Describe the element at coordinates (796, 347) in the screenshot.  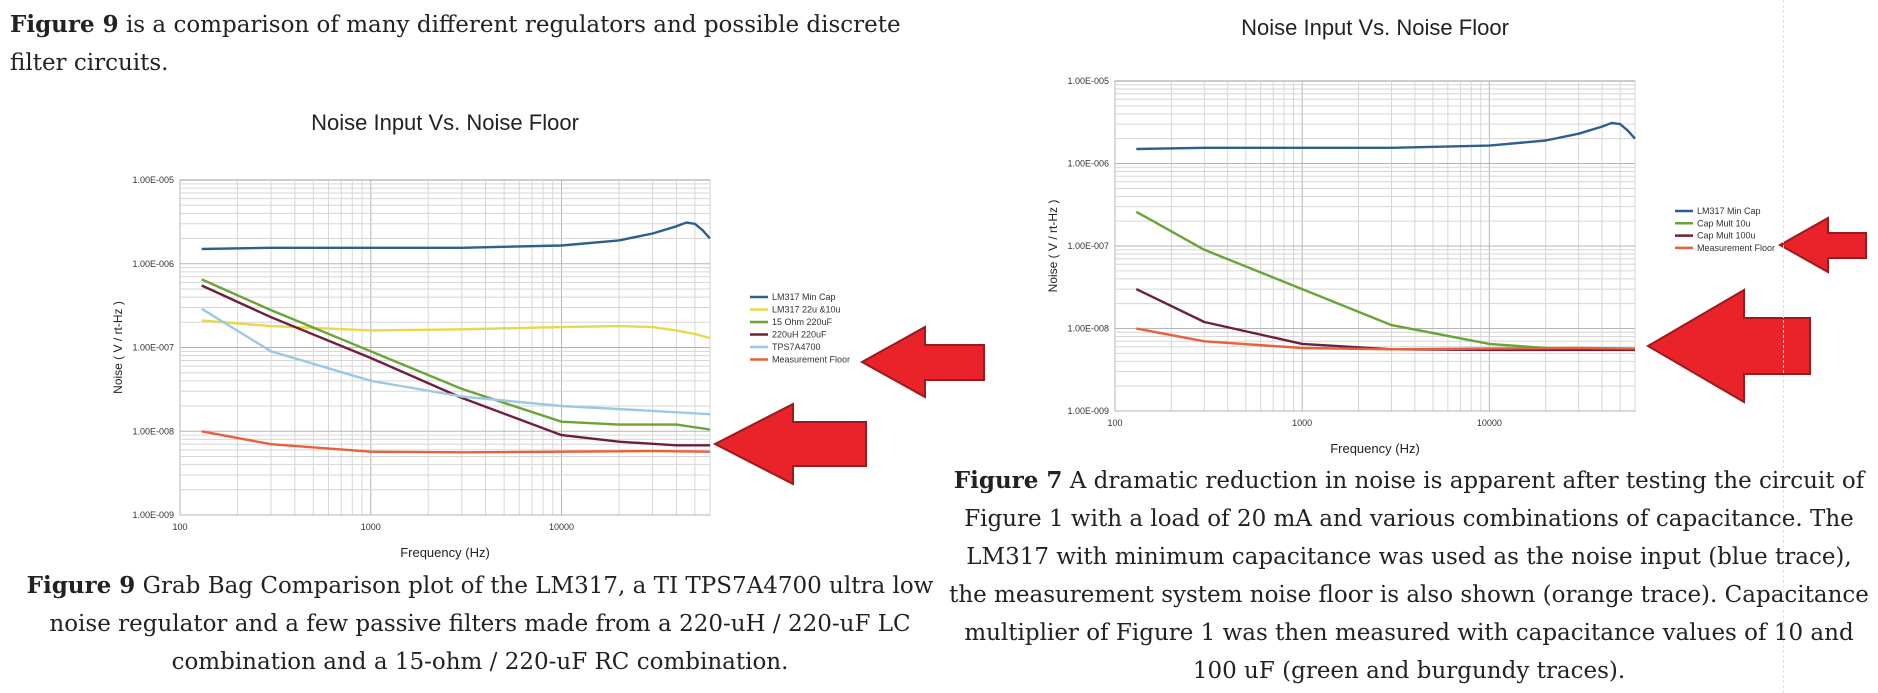
I see `legend-label: TPS7A4700` at that location.